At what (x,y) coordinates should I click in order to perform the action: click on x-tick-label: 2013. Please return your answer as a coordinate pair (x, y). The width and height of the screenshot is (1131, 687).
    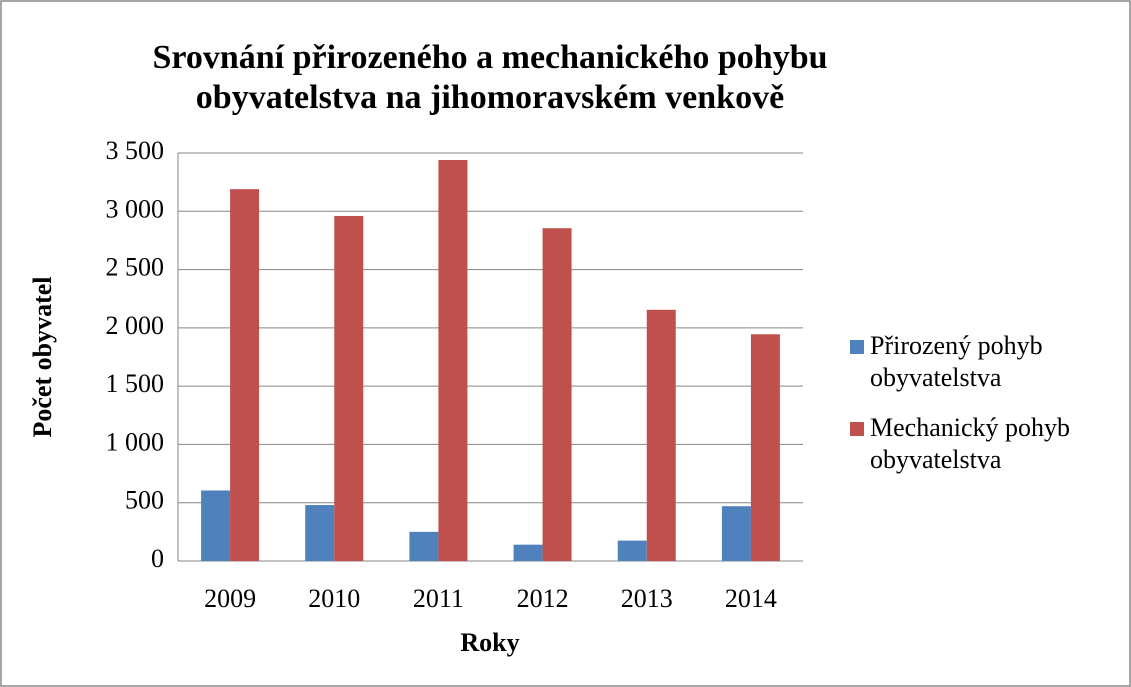
    Looking at the image, I should click on (647, 598).